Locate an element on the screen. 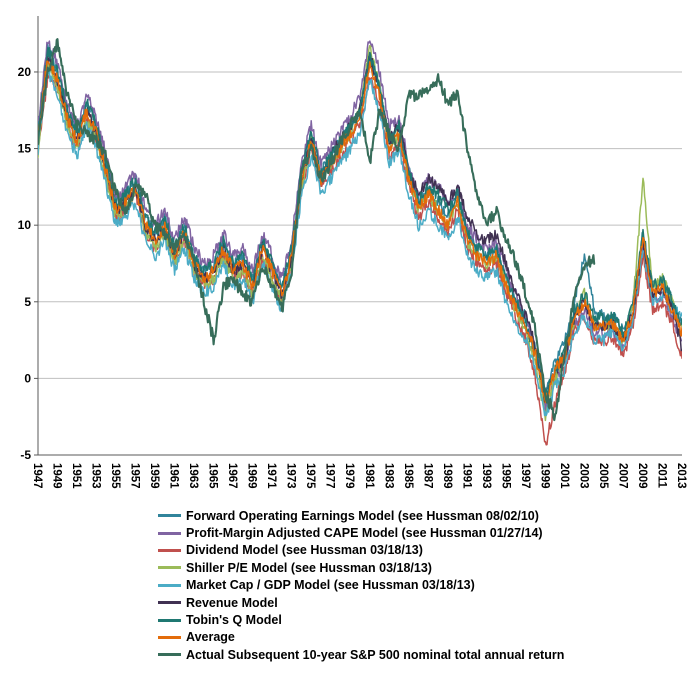 Image resolution: width=691 pixels, height=676 pixels. x-tick-label: 1967 is located at coordinates (232, 476).